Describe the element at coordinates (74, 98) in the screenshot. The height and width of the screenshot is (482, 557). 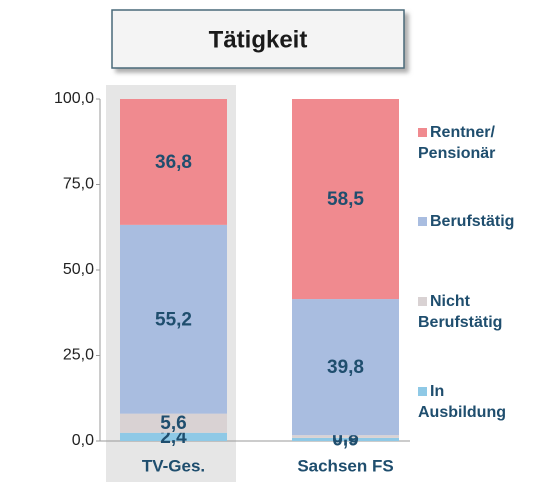
I see `y-tick-label: 100,0` at that location.